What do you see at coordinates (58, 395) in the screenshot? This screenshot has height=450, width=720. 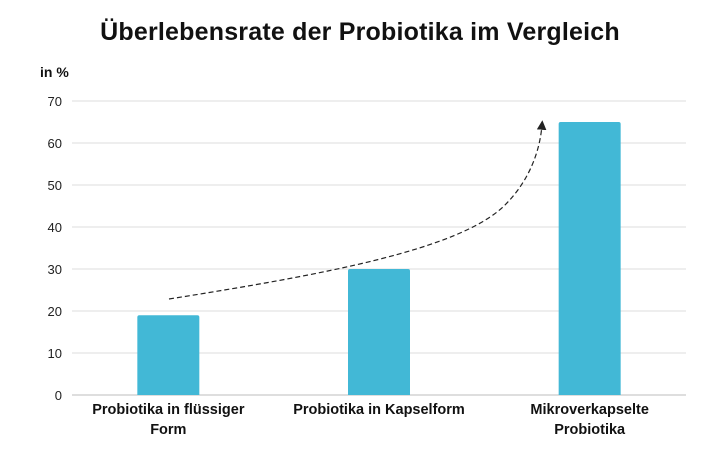 I see `y-tick-label: 0` at bounding box center [58, 395].